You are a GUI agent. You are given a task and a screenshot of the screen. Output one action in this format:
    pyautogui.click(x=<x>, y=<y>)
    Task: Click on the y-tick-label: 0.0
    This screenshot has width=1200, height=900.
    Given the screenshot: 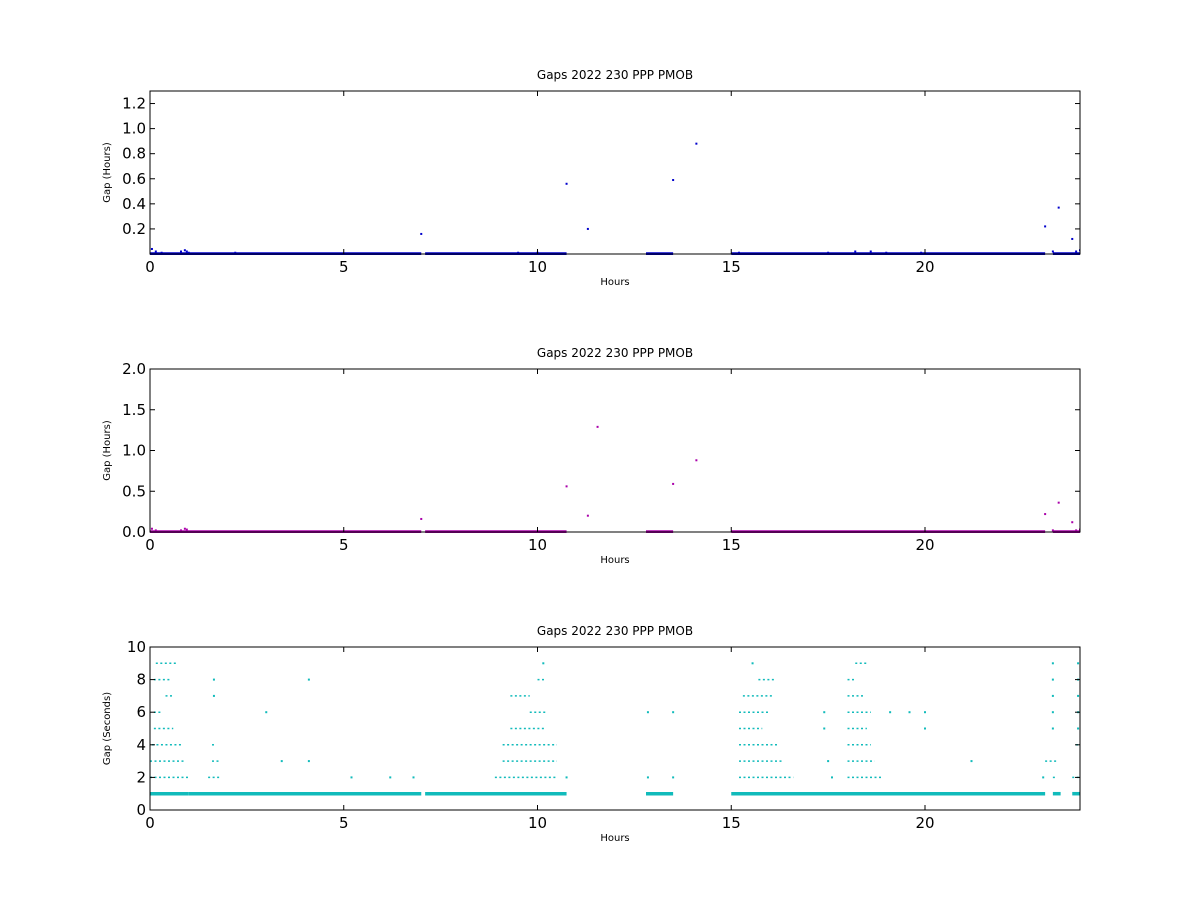 What is the action you would take?
    pyautogui.click(x=134, y=532)
    